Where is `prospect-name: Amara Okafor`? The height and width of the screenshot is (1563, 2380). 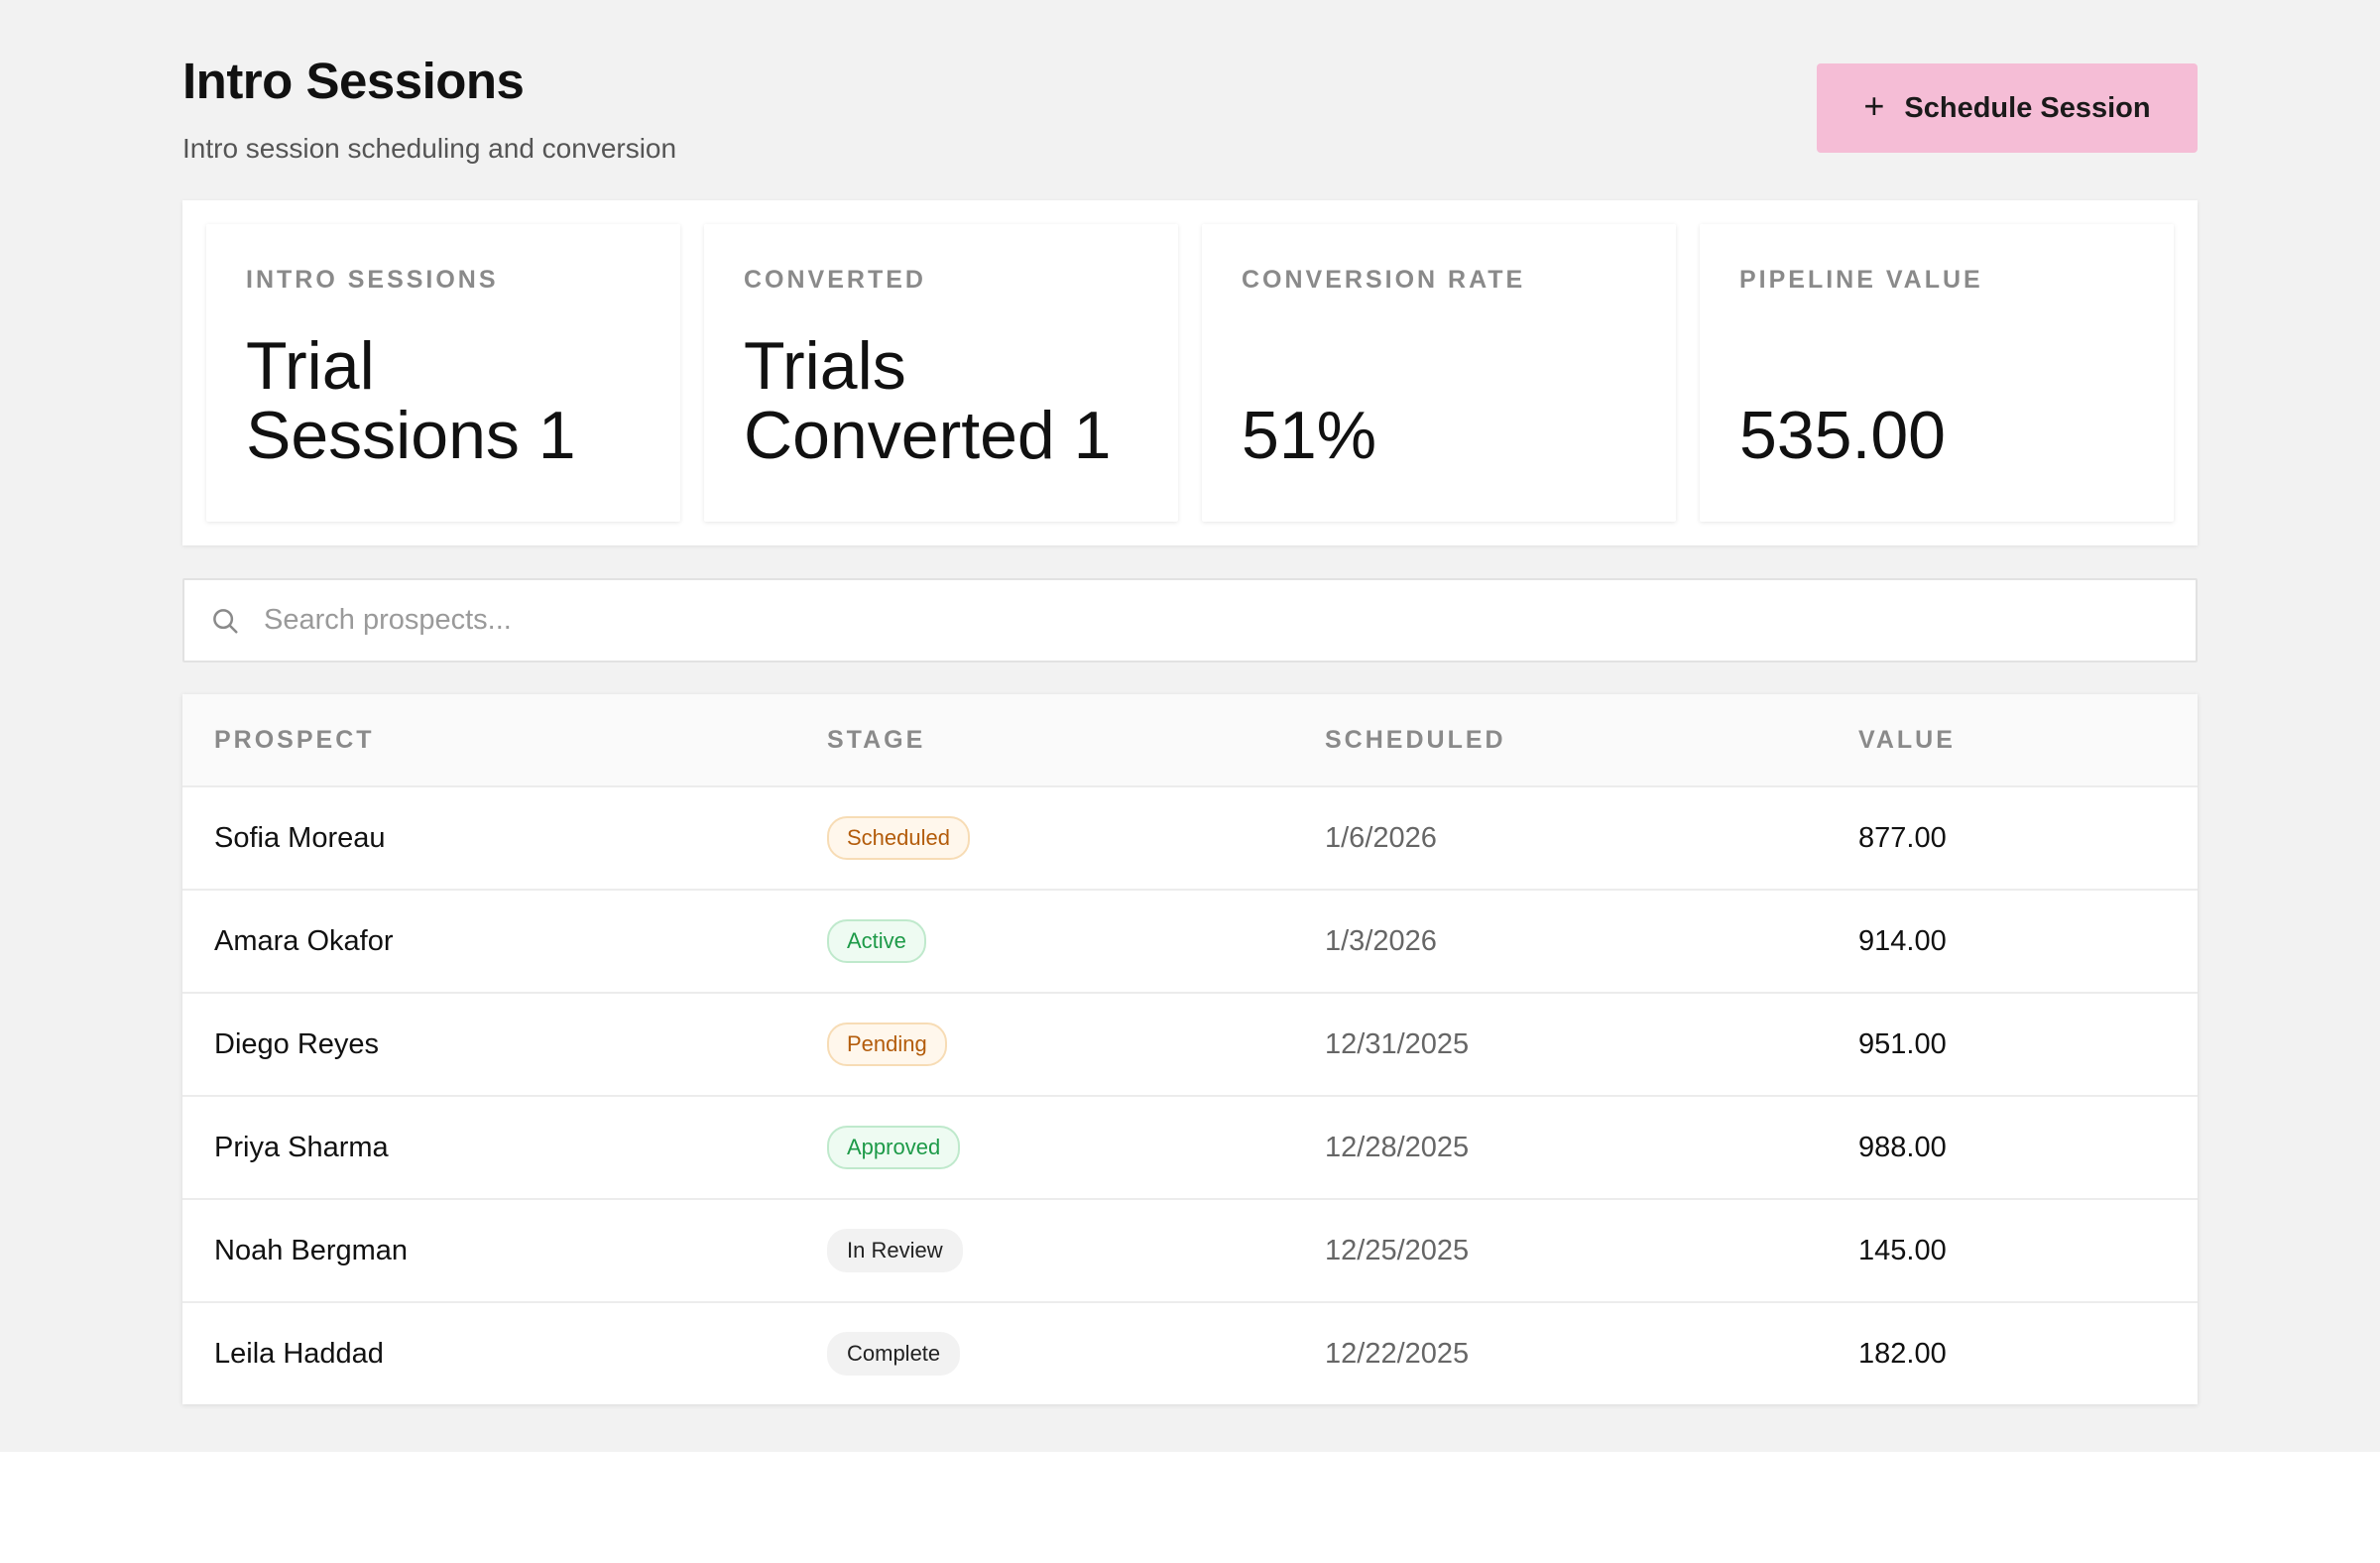 prospect-name: Amara Okafor is located at coordinates (304, 940).